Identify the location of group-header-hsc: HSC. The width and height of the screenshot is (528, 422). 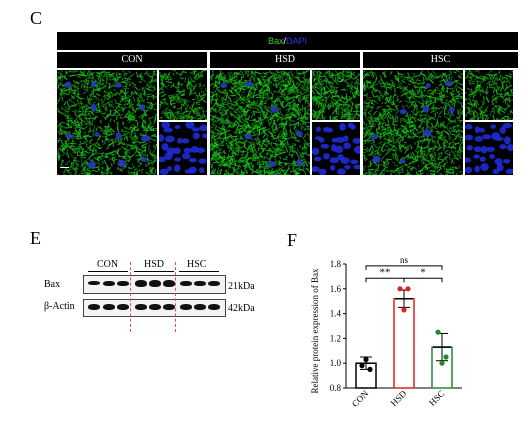
(440, 60).